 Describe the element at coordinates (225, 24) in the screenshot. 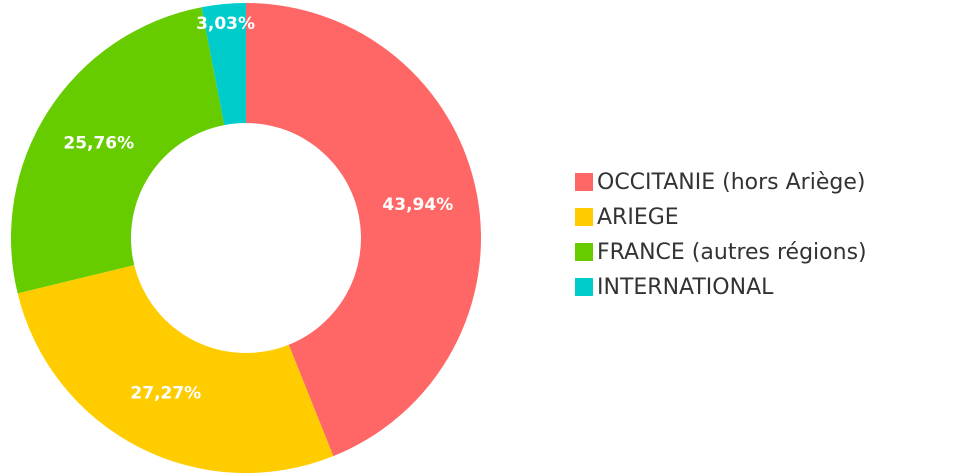

I see `data-label: 3,03%` at that location.